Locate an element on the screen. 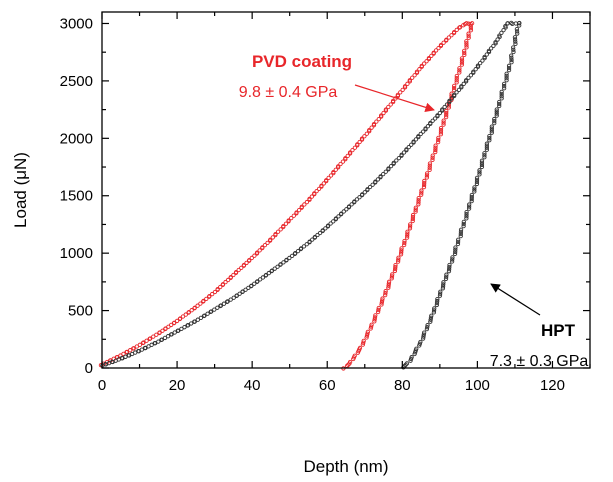  x-tick-labels: 0 20 40 60 80 100 120 is located at coordinates (331, 385).